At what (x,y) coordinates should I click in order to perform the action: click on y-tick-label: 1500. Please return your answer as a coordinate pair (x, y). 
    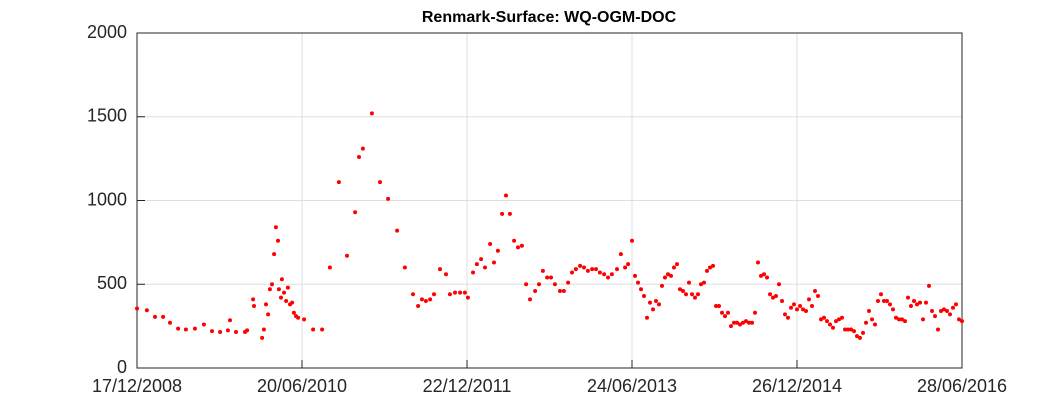
    Looking at the image, I should click on (107, 116).